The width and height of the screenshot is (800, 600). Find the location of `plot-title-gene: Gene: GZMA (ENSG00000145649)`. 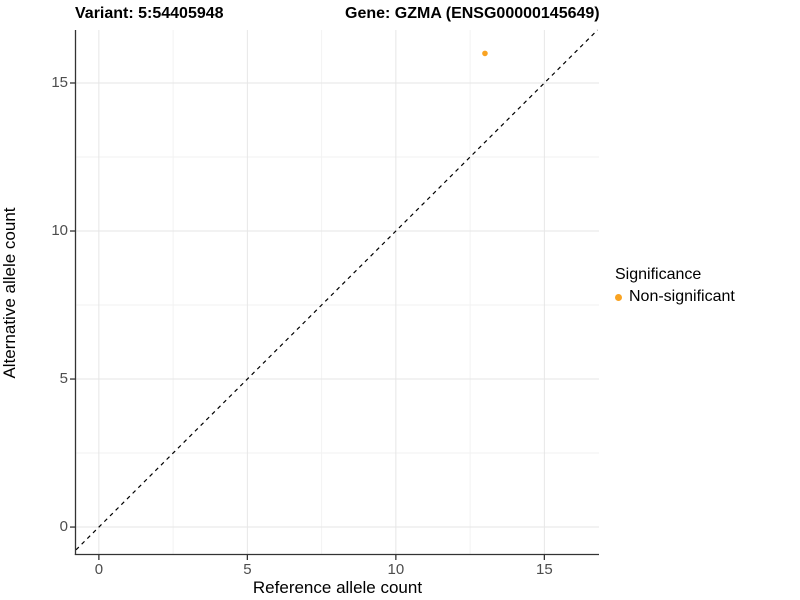

plot-title-gene: Gene: GZMA (ENSG00000145649) is located at coordinates (472, 13).